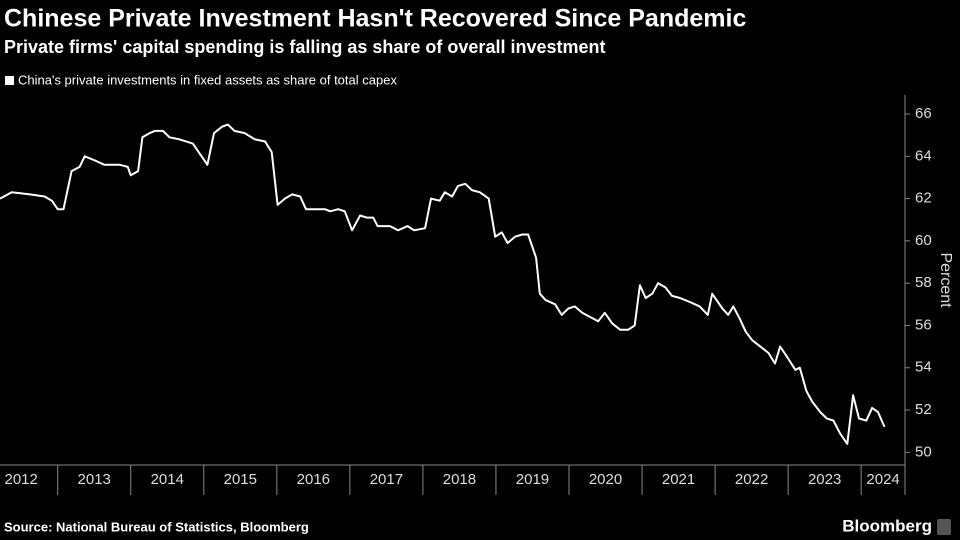 Image resolution: width=960 pixels, height=540 pixels. Describe the element at coordinates (923, 282) in the screenshot. I see `y-tick-label: 58` at that location.